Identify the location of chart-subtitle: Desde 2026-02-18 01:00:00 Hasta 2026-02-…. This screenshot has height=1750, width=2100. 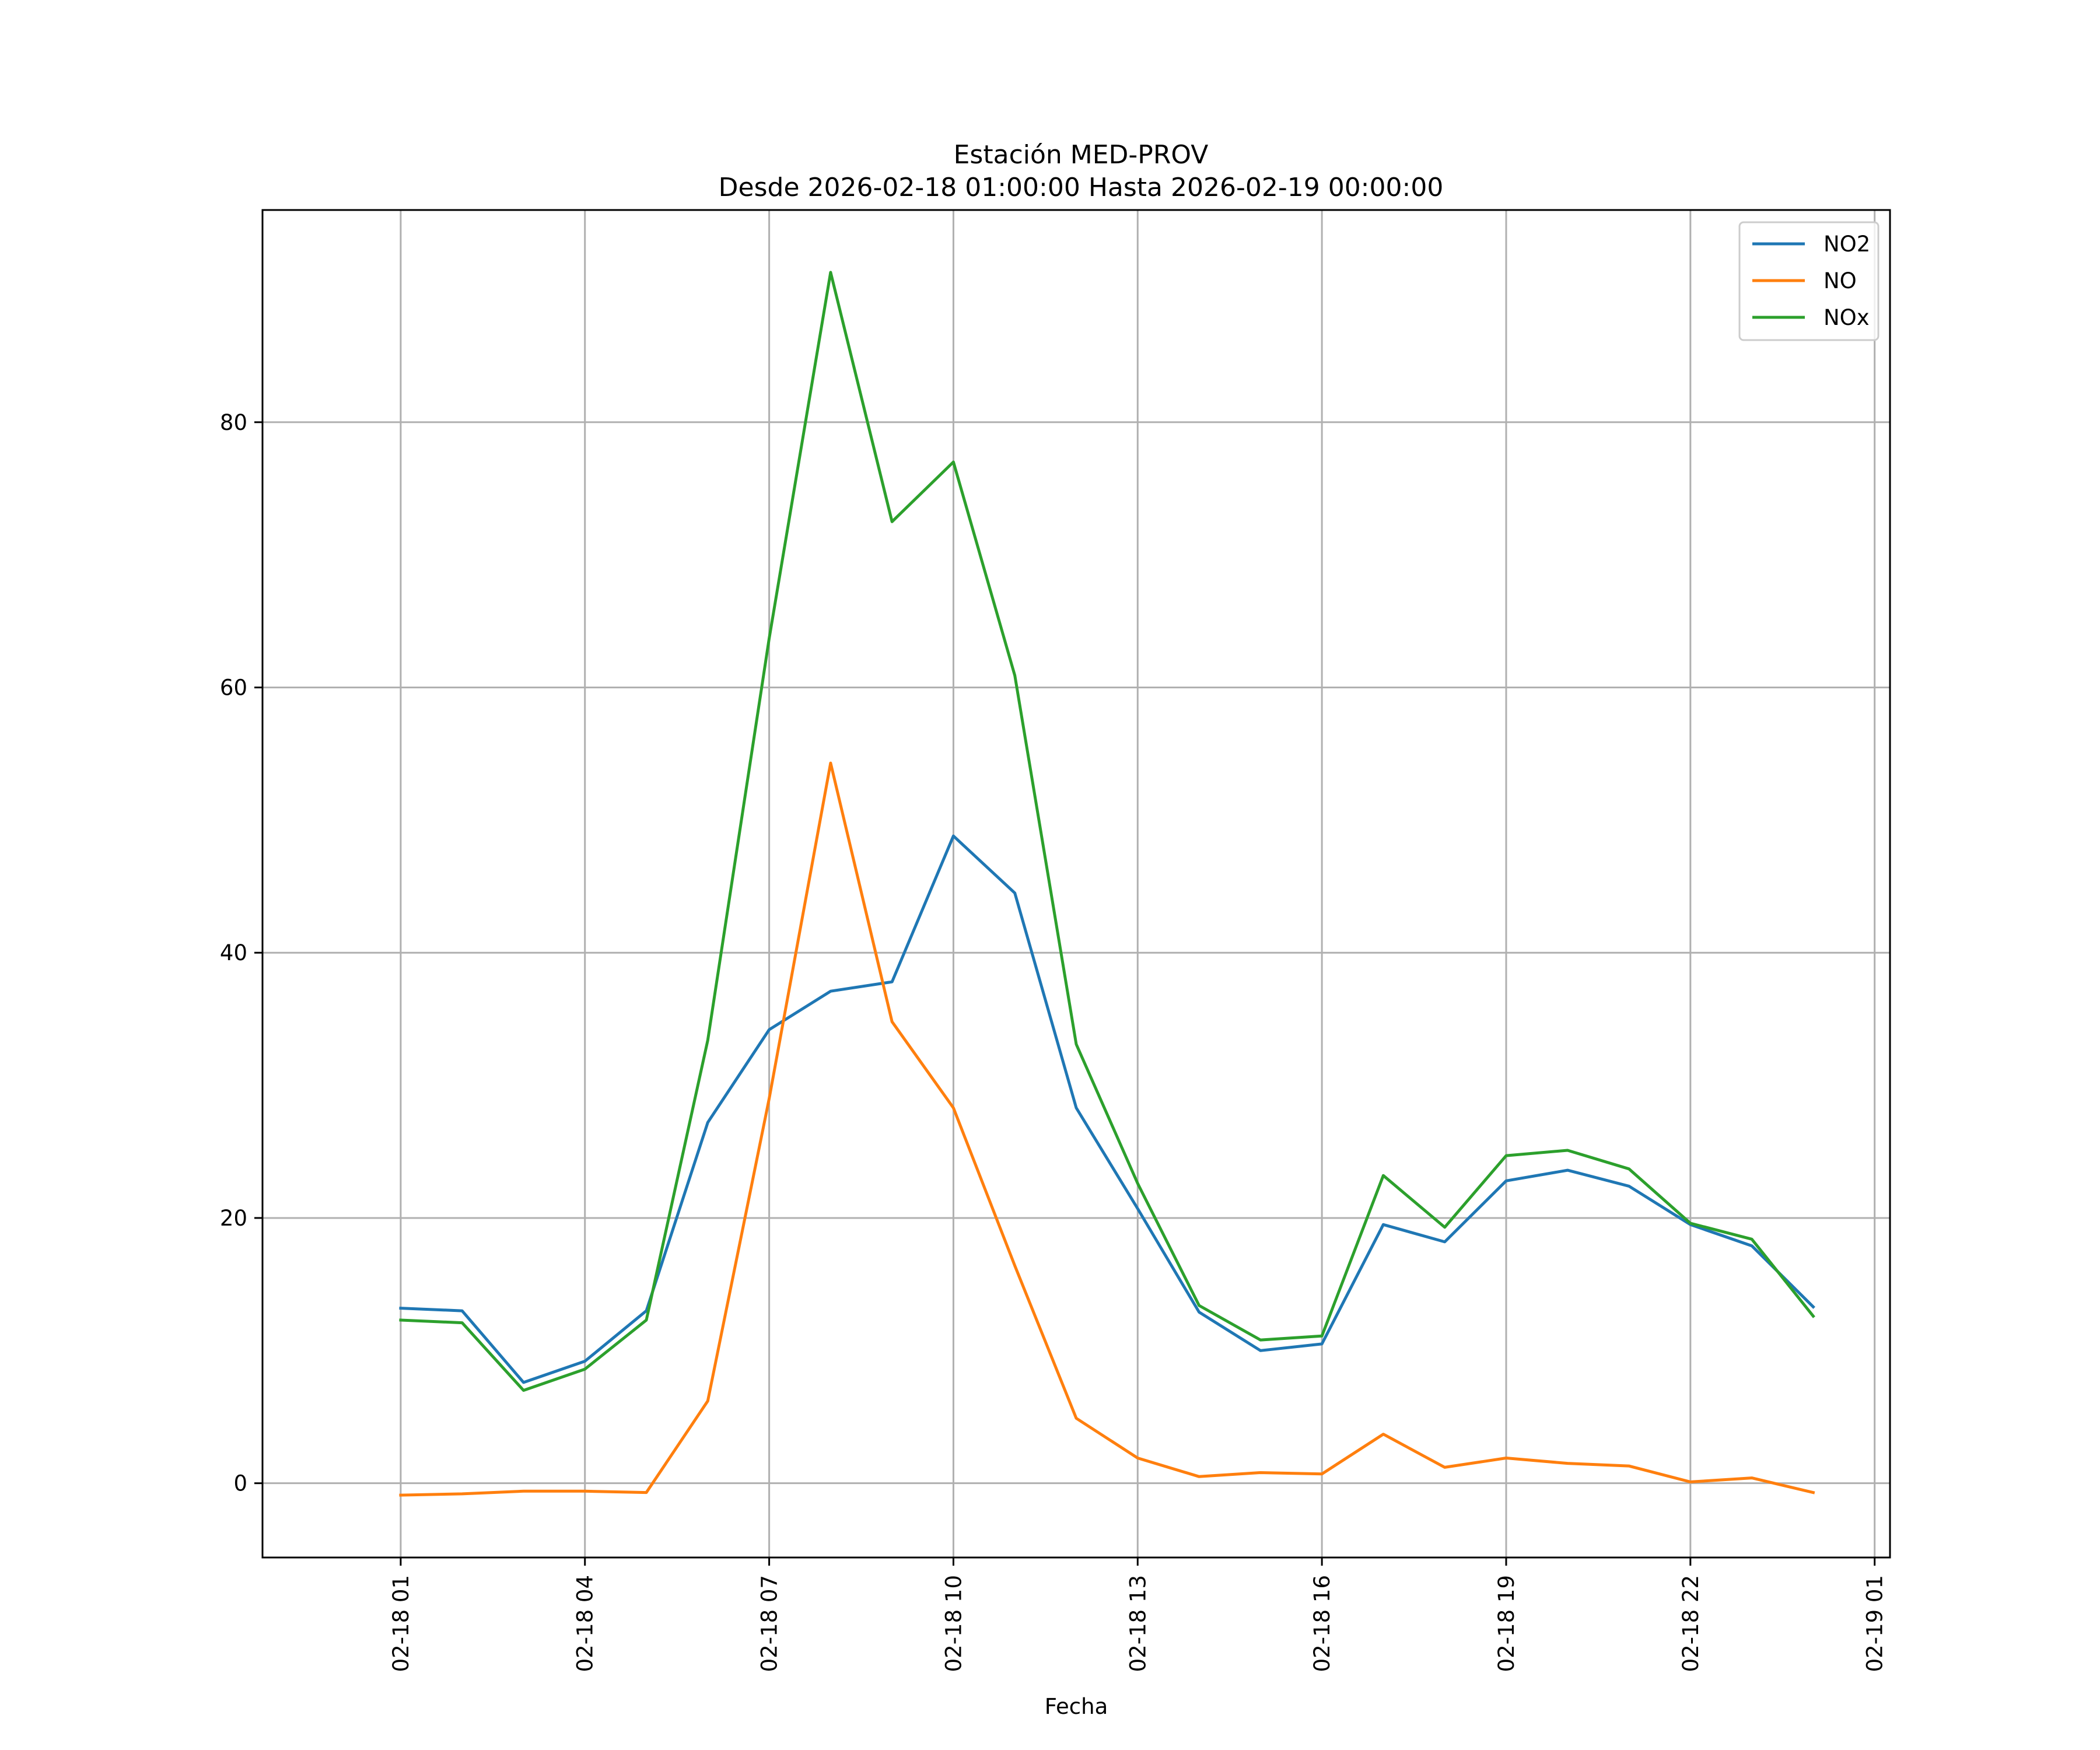
(1081, 187).